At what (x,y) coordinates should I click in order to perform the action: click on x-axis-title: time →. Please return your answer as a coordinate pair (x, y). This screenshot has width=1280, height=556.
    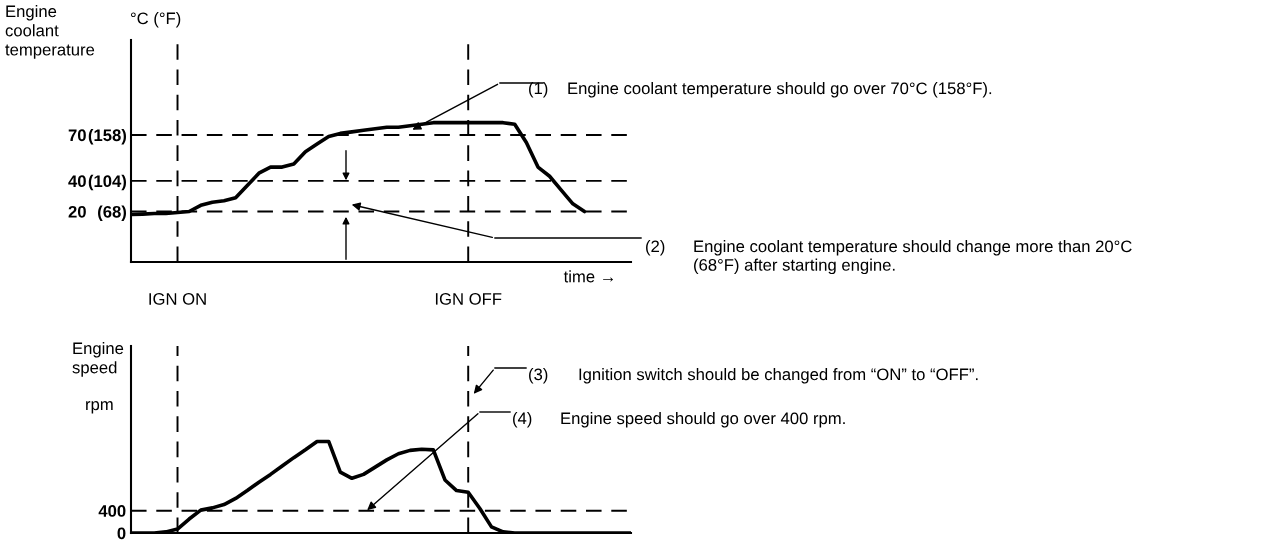
    Looking at the image, I should click on (588, 276).